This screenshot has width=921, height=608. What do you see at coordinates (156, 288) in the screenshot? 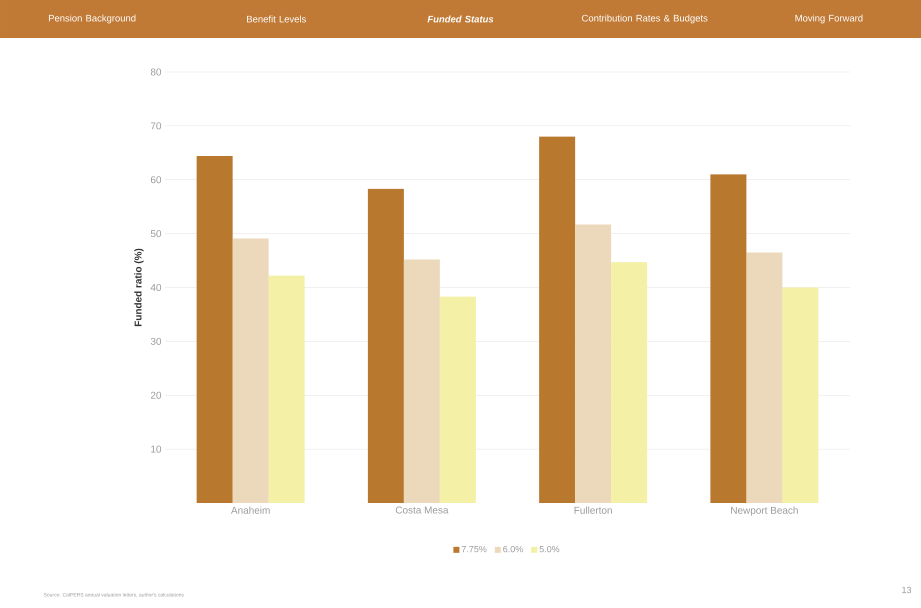
I see `y-tick-label: 40` at bounding box center [156, 288].